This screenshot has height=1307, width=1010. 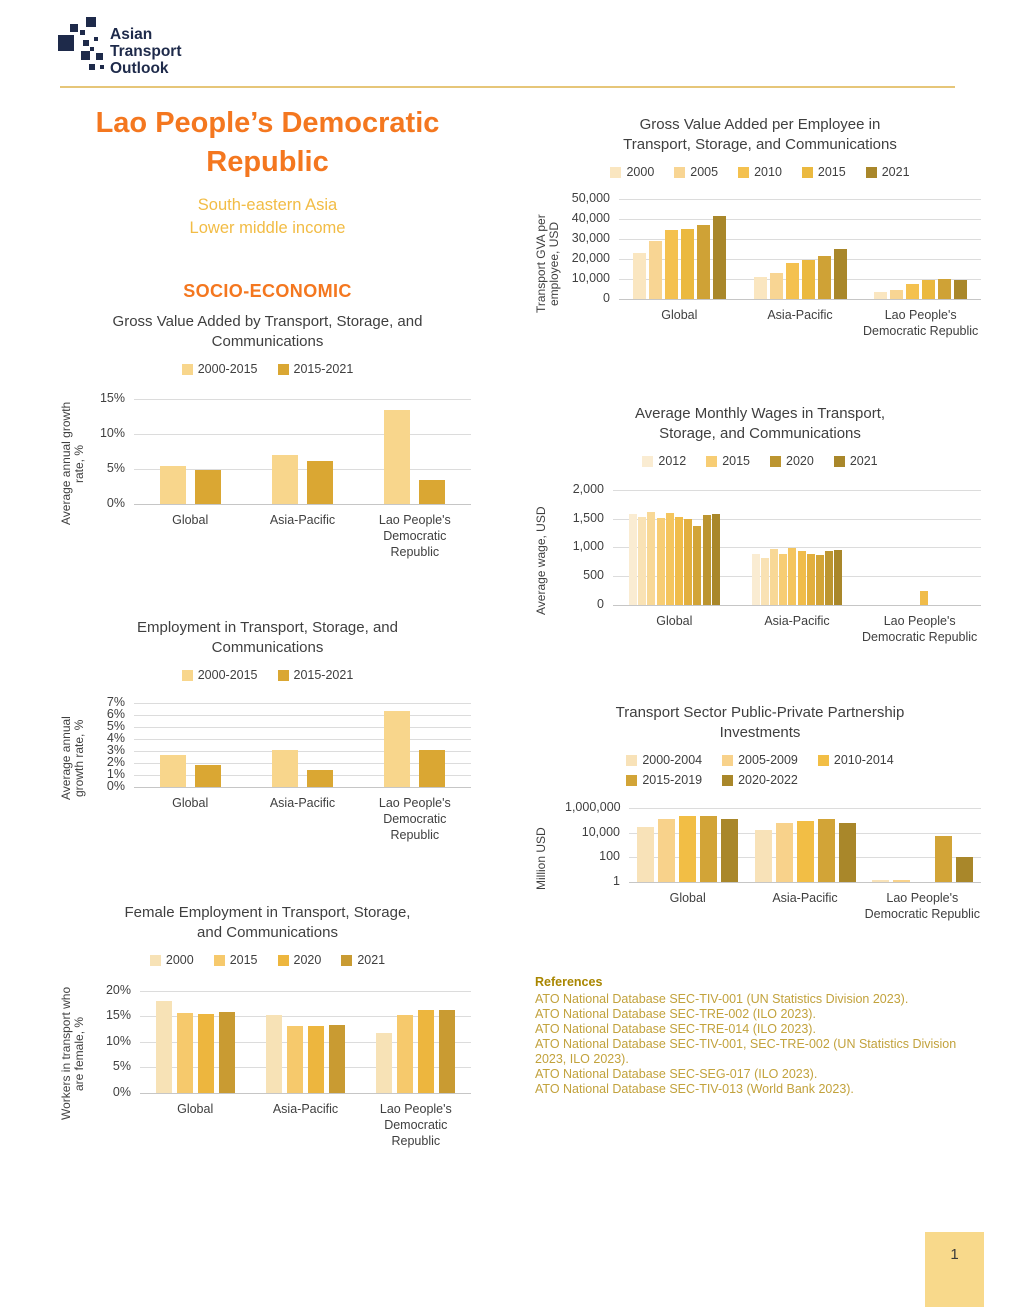 I want to click on chart-legend: 2000 2015 2020 2021, so click(x=267, y=960).